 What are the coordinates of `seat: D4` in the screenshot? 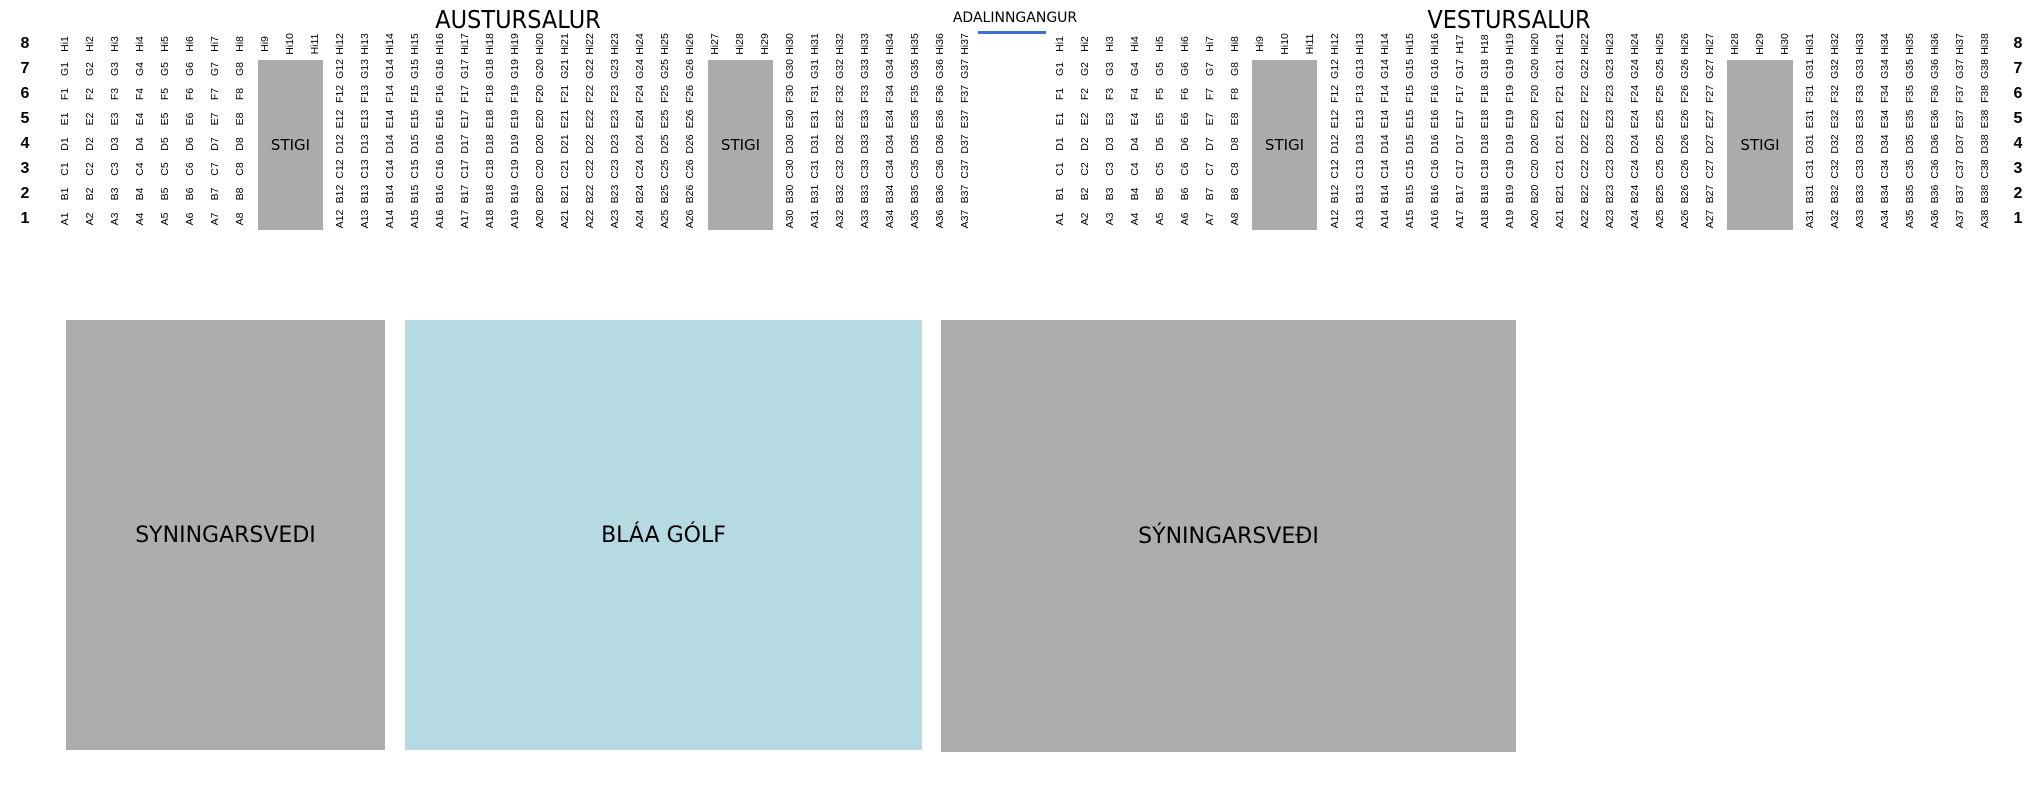 It's located at (1134, 144).